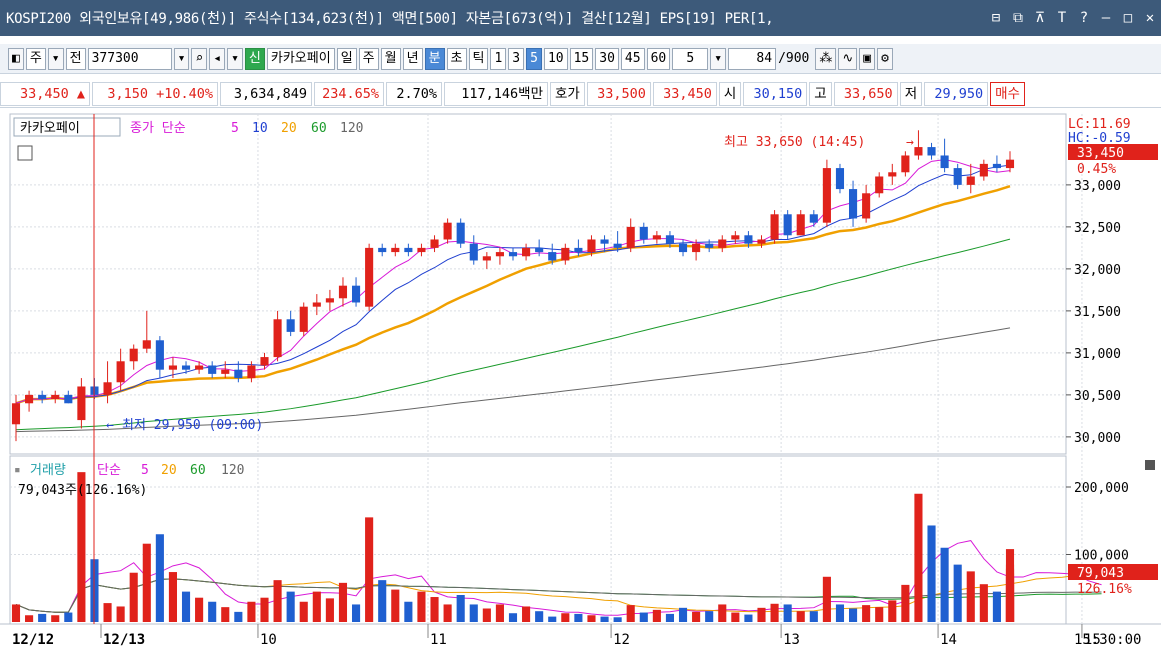  Describe the element at coordinates (25, 153) in the screenshot. I see `table-icon` at that location.